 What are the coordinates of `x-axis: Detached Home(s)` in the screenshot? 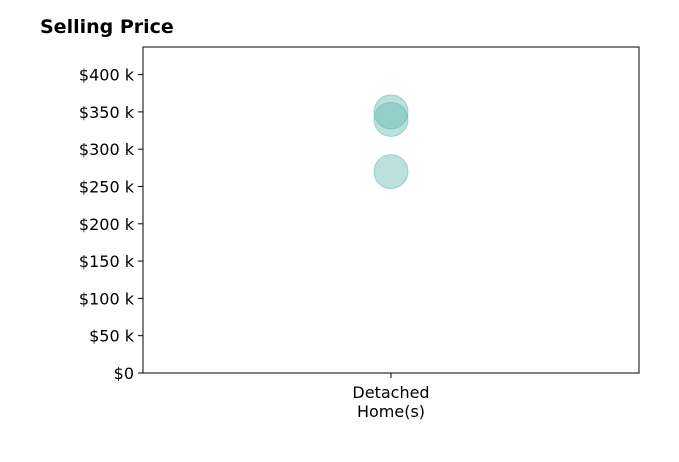 It's located at (391, 397).